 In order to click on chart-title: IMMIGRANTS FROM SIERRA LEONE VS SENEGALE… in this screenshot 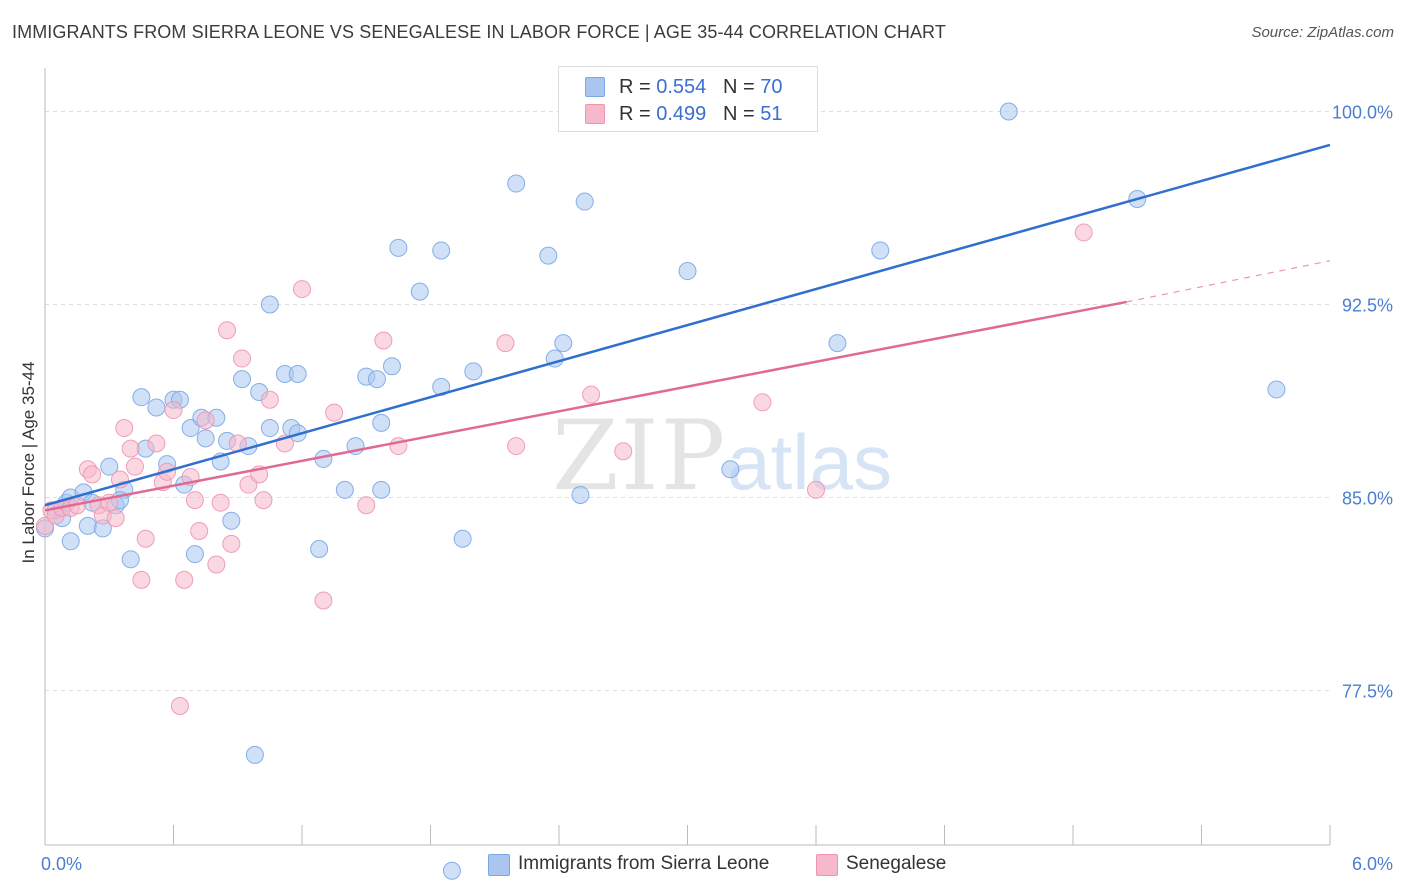, I will do `click(479, 32)`.